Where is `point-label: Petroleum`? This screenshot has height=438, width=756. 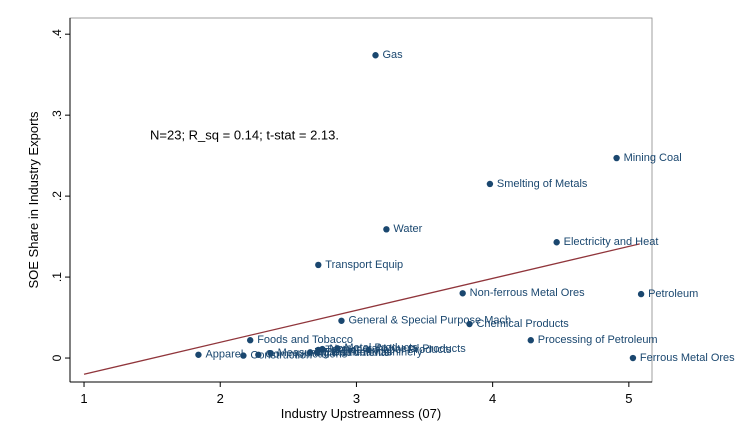
point-label: Petroleum is located at coordinates (673, 294).